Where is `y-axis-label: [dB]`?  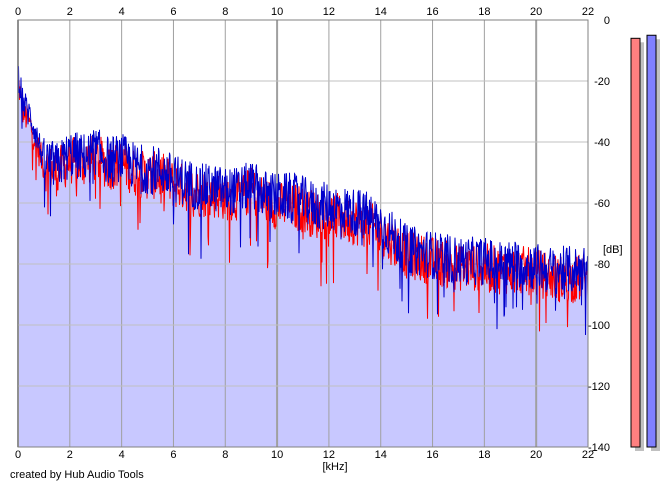
y-axis-label: [dB] is located at coordinates (613, 250).